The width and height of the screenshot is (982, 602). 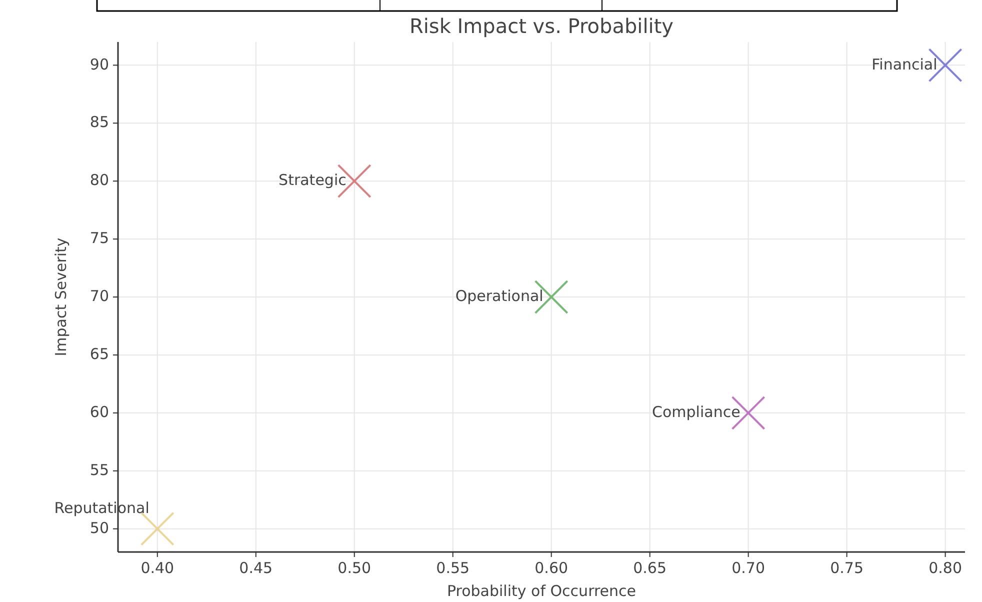 What do you see at coordinates (99, 354) in the screenshot?
I see `y-tick-label: 65` at bounding box center [99, 354].